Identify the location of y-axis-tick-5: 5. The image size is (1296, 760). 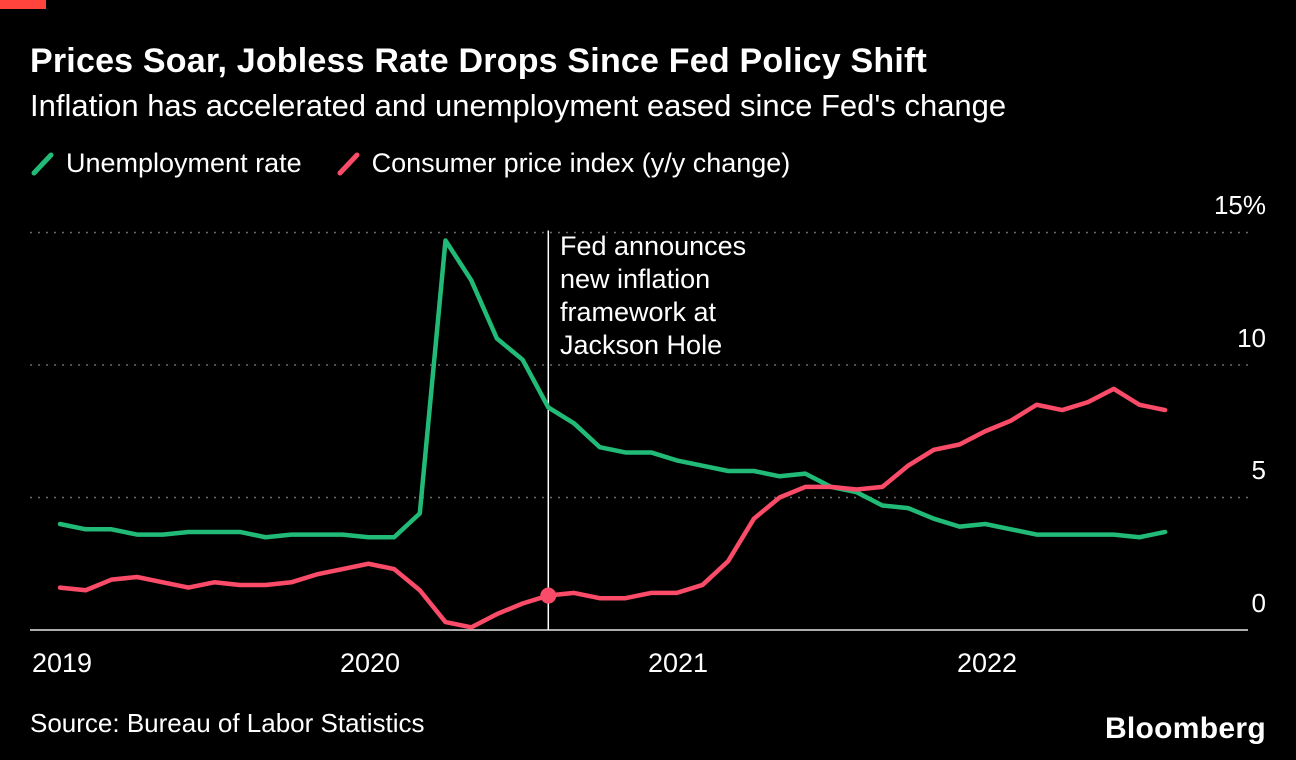
(1258, 470).